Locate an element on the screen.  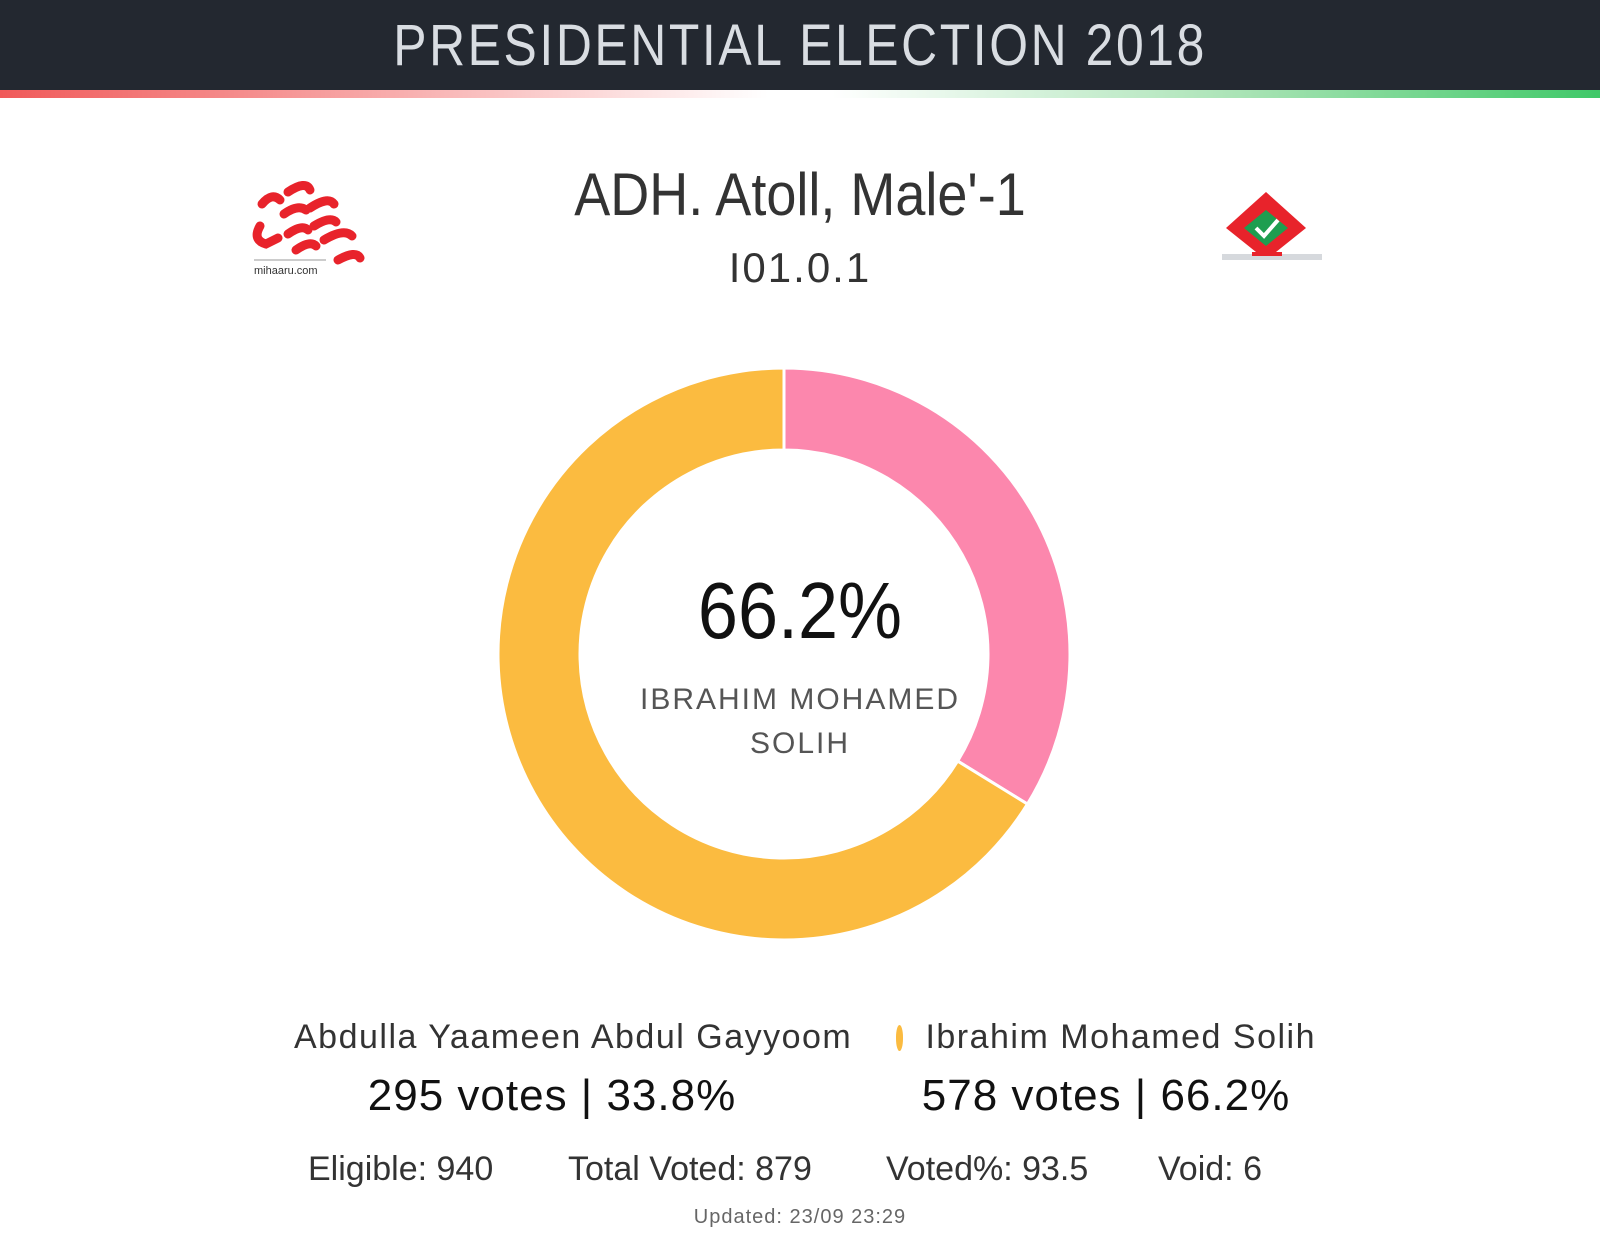
stat-voted-percent: Voted%: 93.5 is located at coordinates (987, 1169).